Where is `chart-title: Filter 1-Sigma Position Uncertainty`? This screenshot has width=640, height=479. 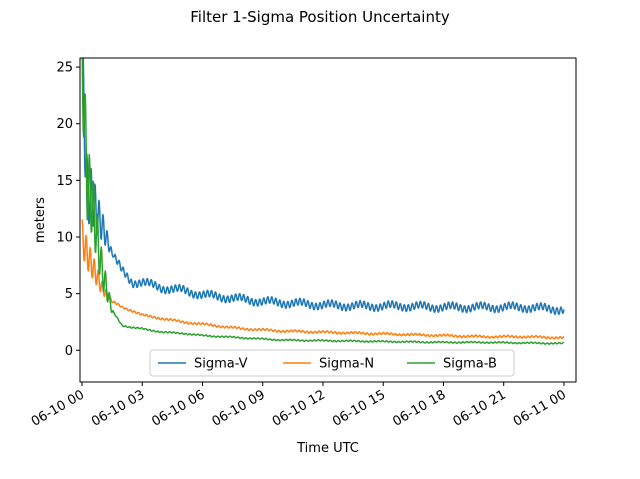 chart-title: Filter 1-Sigma Position Uncertainty is located at coordinates (320, 17).